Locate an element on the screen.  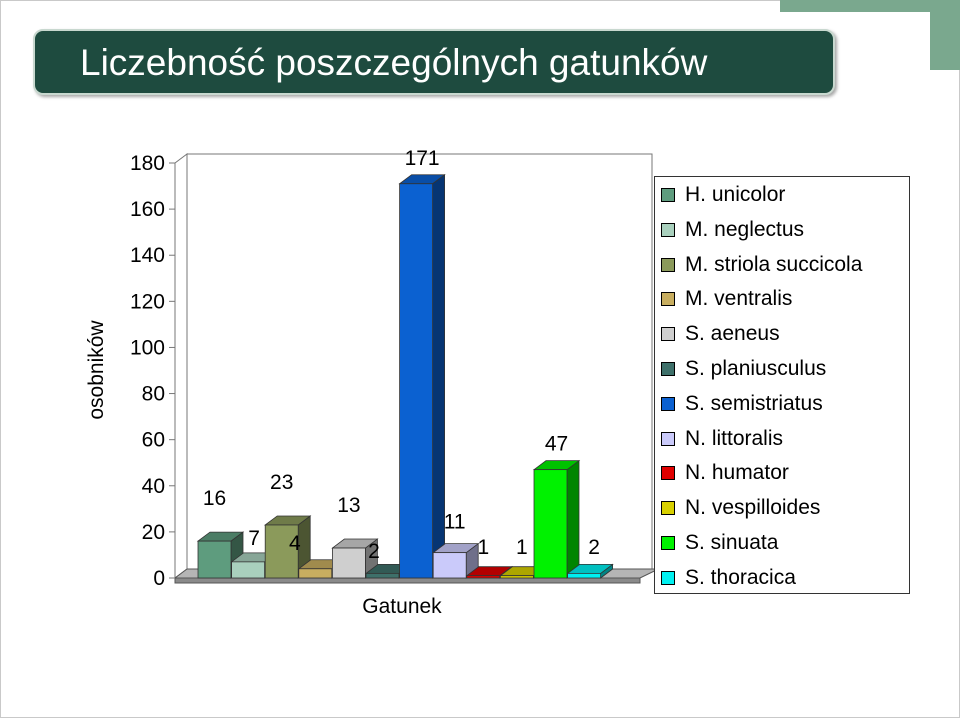
legend-item: S. semistriatus is located at coordinates (742, 404).